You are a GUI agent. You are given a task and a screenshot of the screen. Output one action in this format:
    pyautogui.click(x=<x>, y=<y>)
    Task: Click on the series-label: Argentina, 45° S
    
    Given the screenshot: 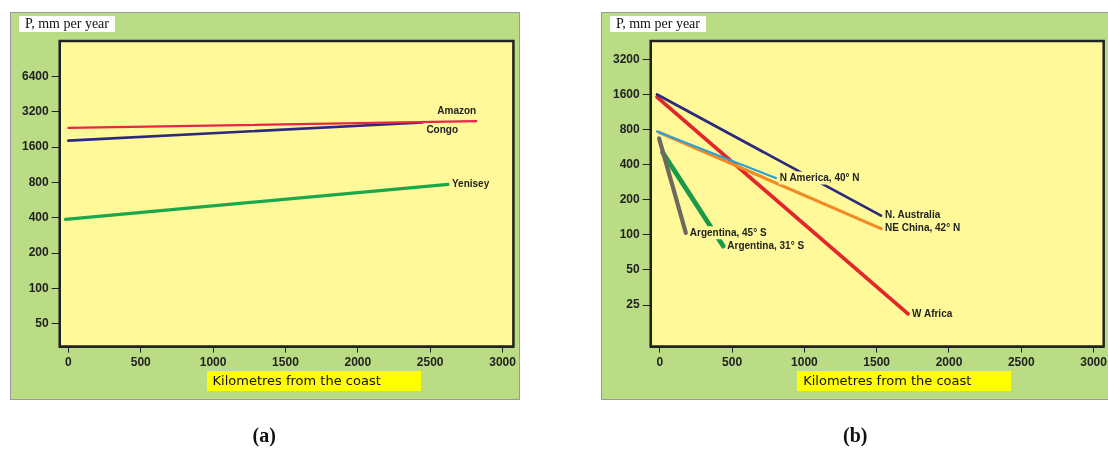 What is the action you would take?
    pyautogui.click(x=728, y=232)
    